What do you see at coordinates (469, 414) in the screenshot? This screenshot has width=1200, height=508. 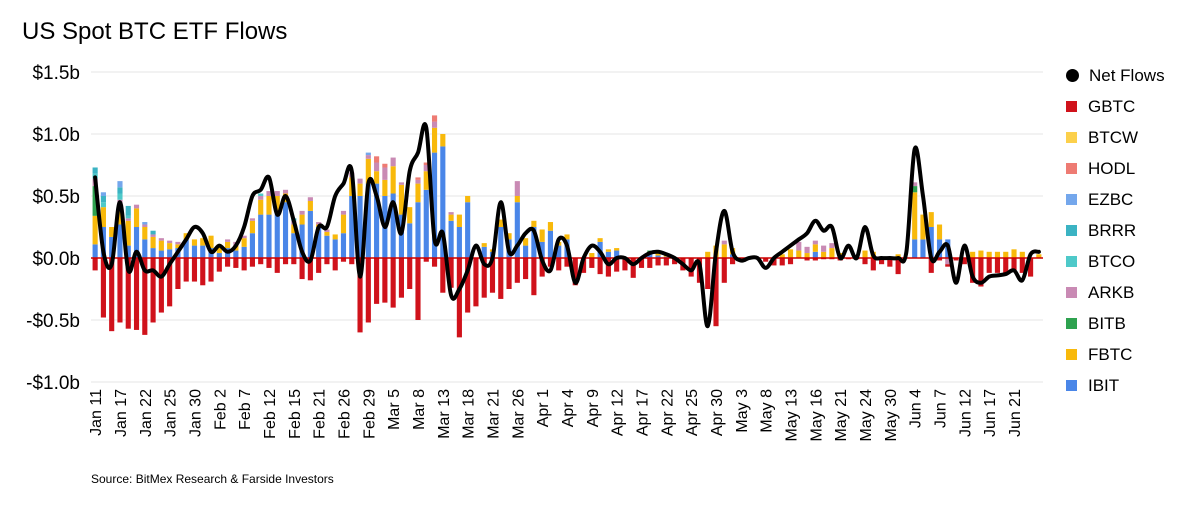 I see `x-tick-label: Mar 18` at bounding box center [469, 414].